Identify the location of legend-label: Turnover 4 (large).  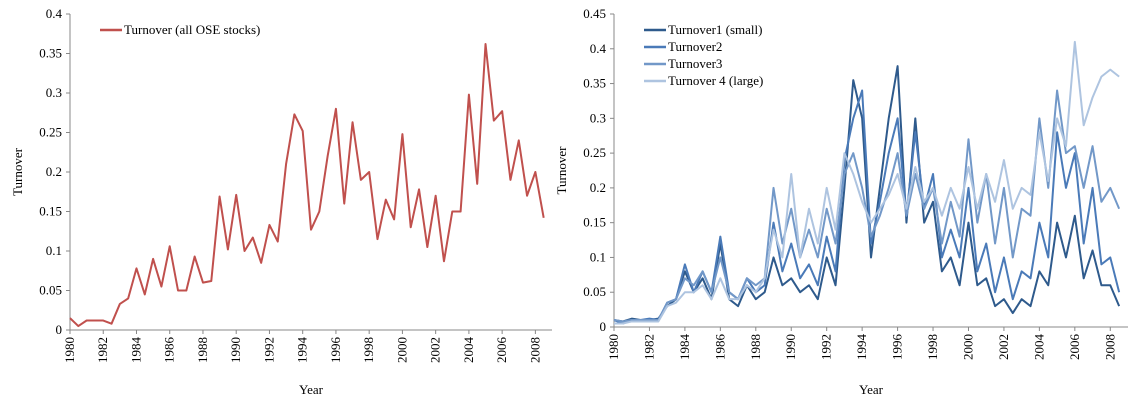
(715, 80).